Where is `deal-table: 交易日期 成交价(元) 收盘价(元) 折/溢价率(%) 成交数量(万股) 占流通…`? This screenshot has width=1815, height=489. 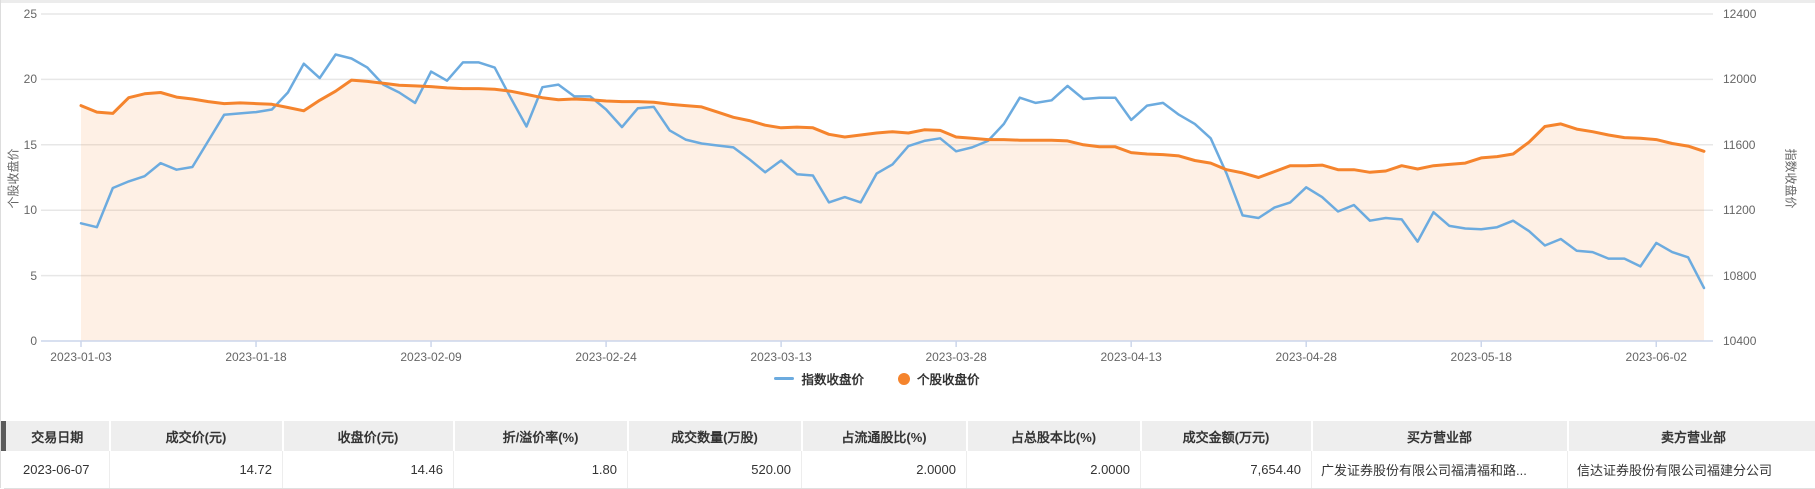 deal-table: 交易日期 成交价(元) 收盘价(元) 折/溢价率(%) 成交数量(万股) 占流通… is located at coordinates (908, 455).